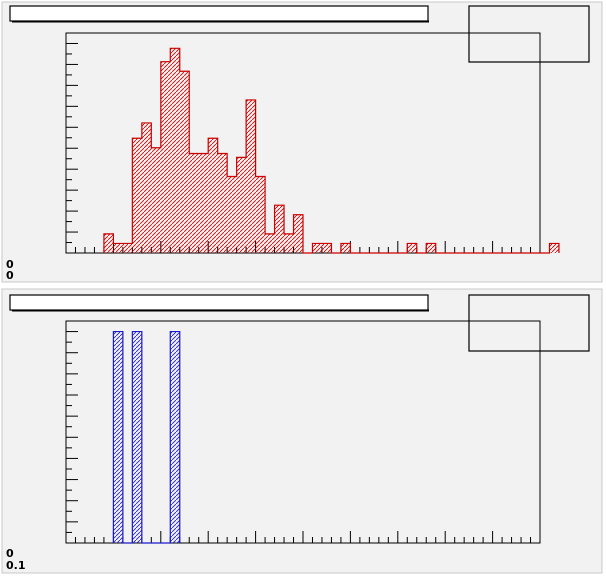 The image size is (606, 577). What do you see at coordinates (72, 148) in the screenshot?
I see `top-y-axis-ticks` at bounding box center [72, 148].